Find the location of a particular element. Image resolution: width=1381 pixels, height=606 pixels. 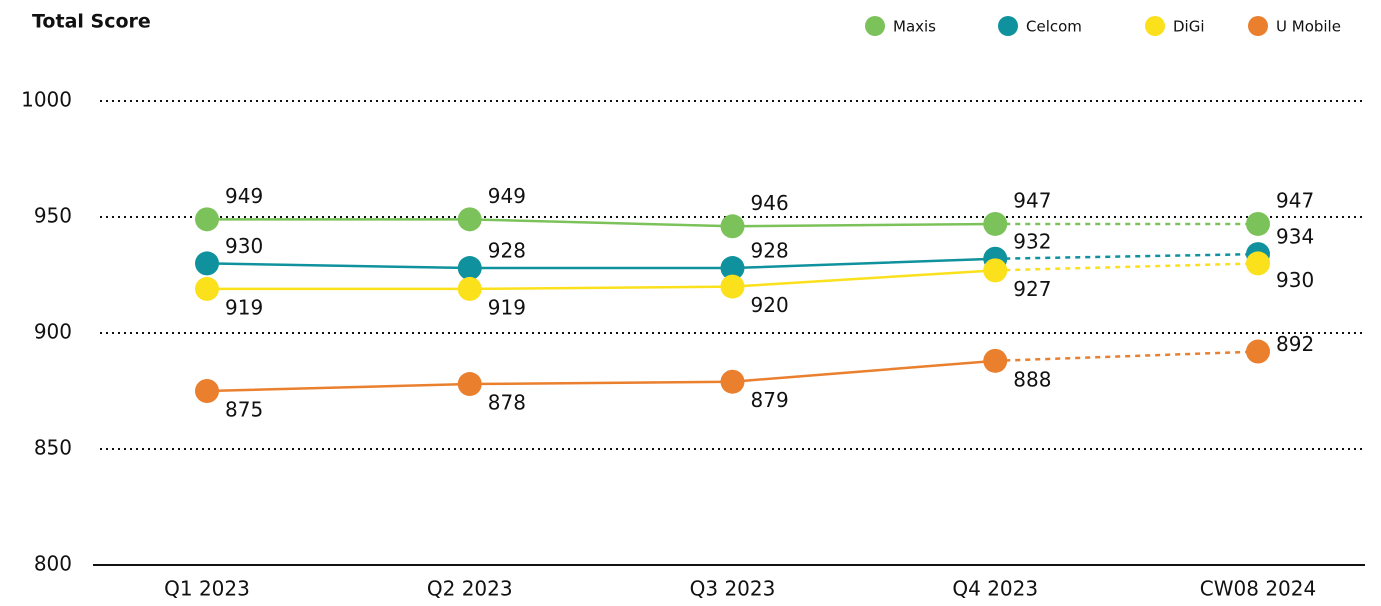

y-tick-label: 800 is located at coordinates (53, 564).